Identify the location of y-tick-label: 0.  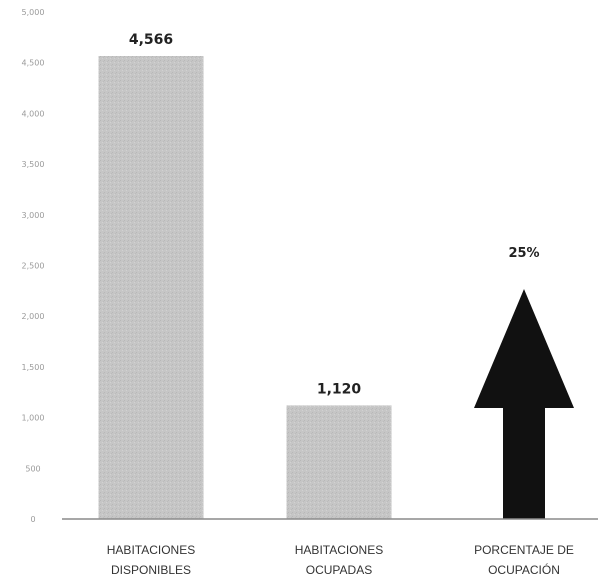
(32, 519).